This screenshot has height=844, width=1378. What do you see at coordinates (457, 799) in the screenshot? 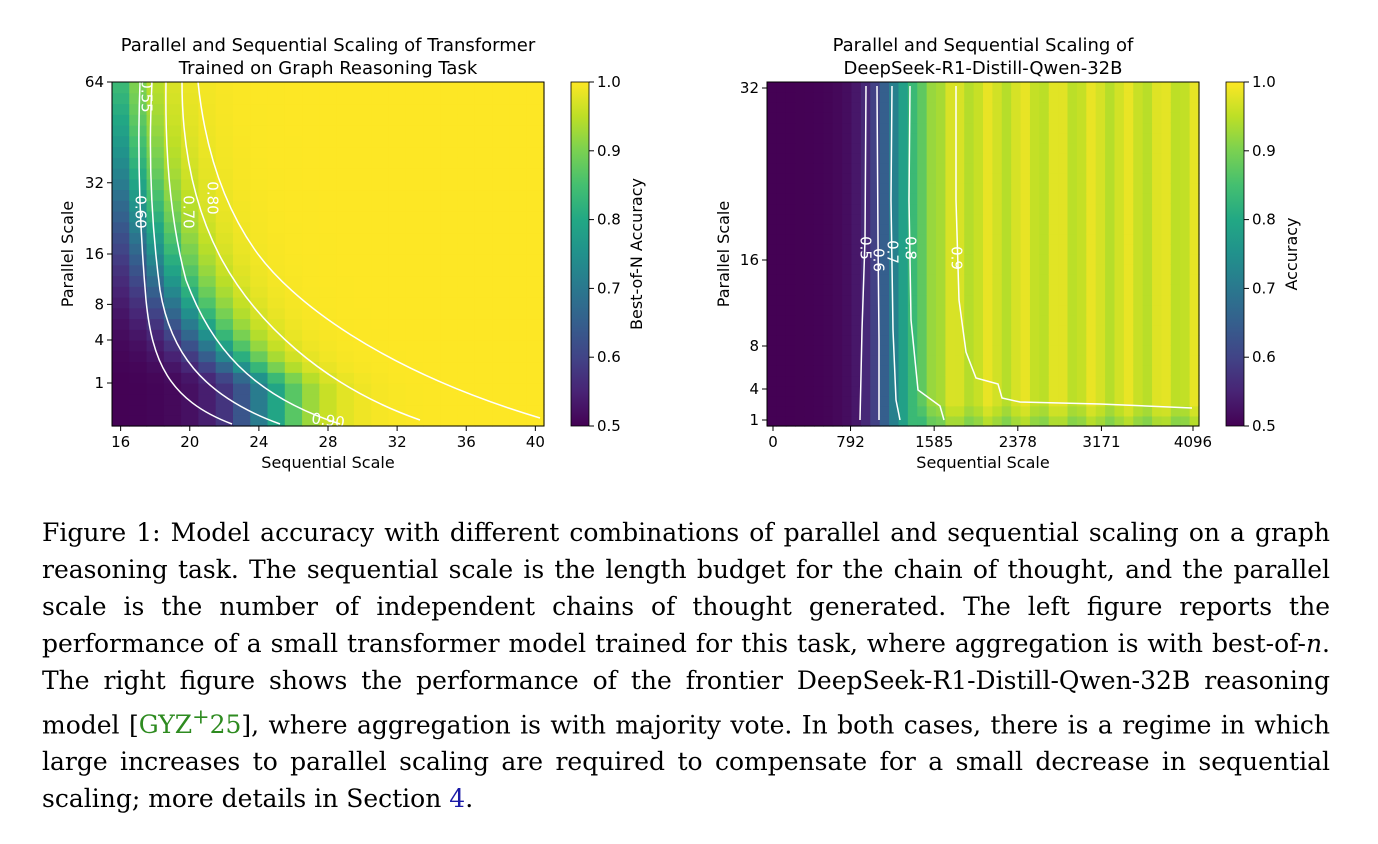
I see `section-ref-link: 4` at bounding box center [457, 799].